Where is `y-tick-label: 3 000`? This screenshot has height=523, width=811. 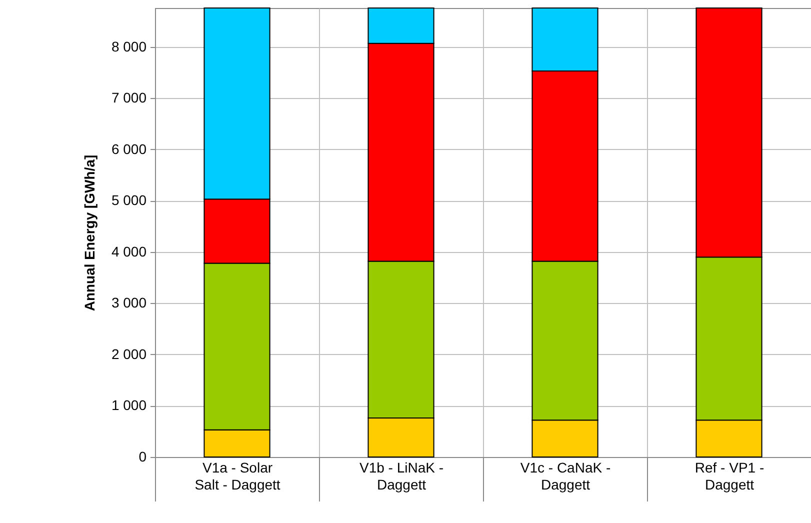
y-tick-label: 3 000 is located at coordinates (129, 302).